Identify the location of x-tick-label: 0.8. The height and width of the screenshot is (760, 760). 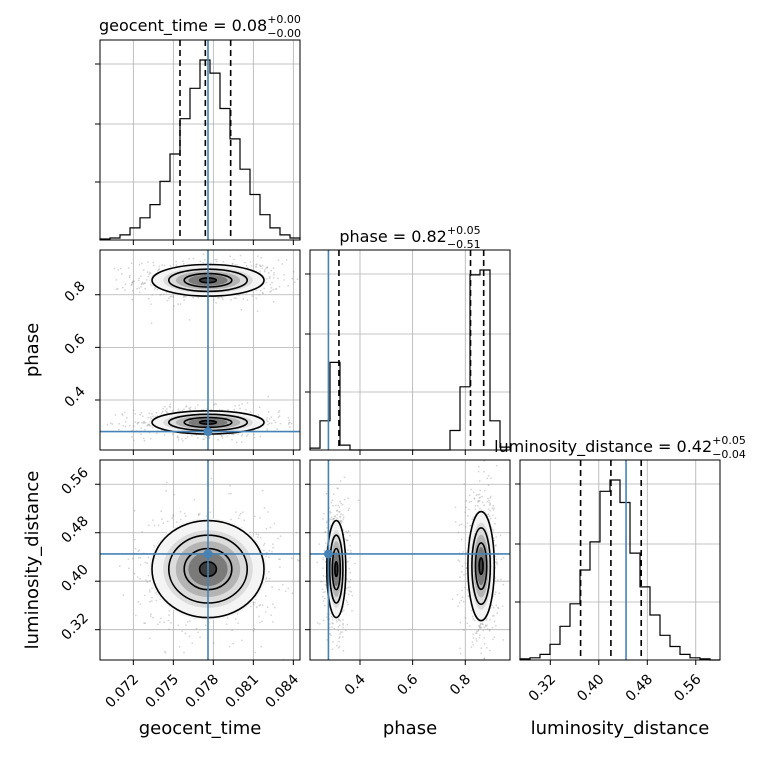
(460, 685).